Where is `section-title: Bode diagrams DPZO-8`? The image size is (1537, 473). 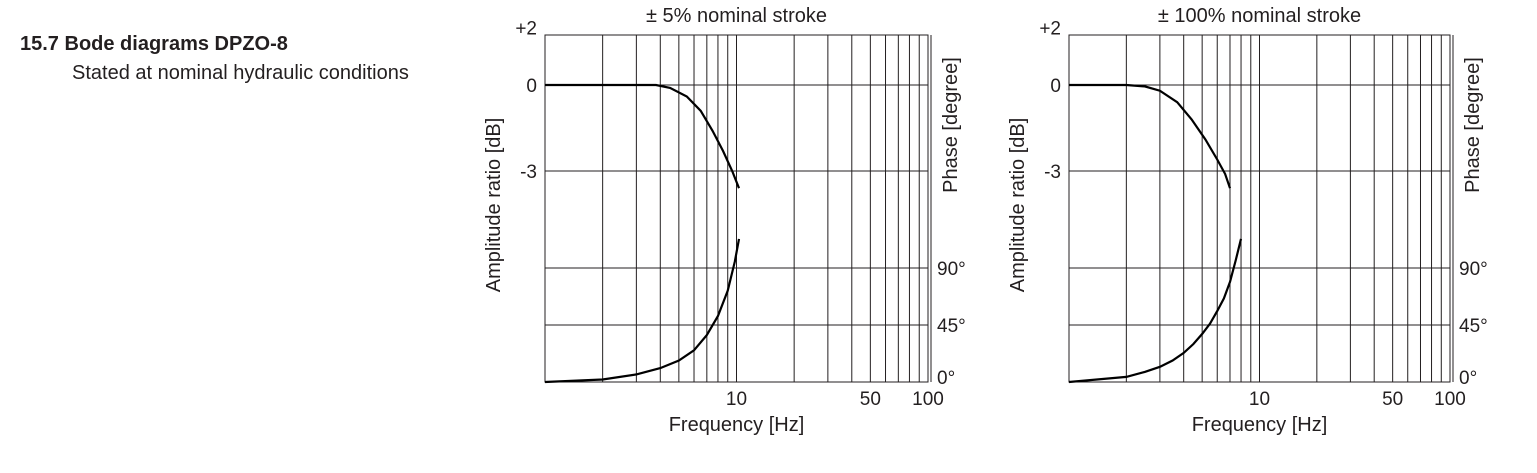 section-title: Bode diagrams DPZO-8 is located at coordinates (176, 44).